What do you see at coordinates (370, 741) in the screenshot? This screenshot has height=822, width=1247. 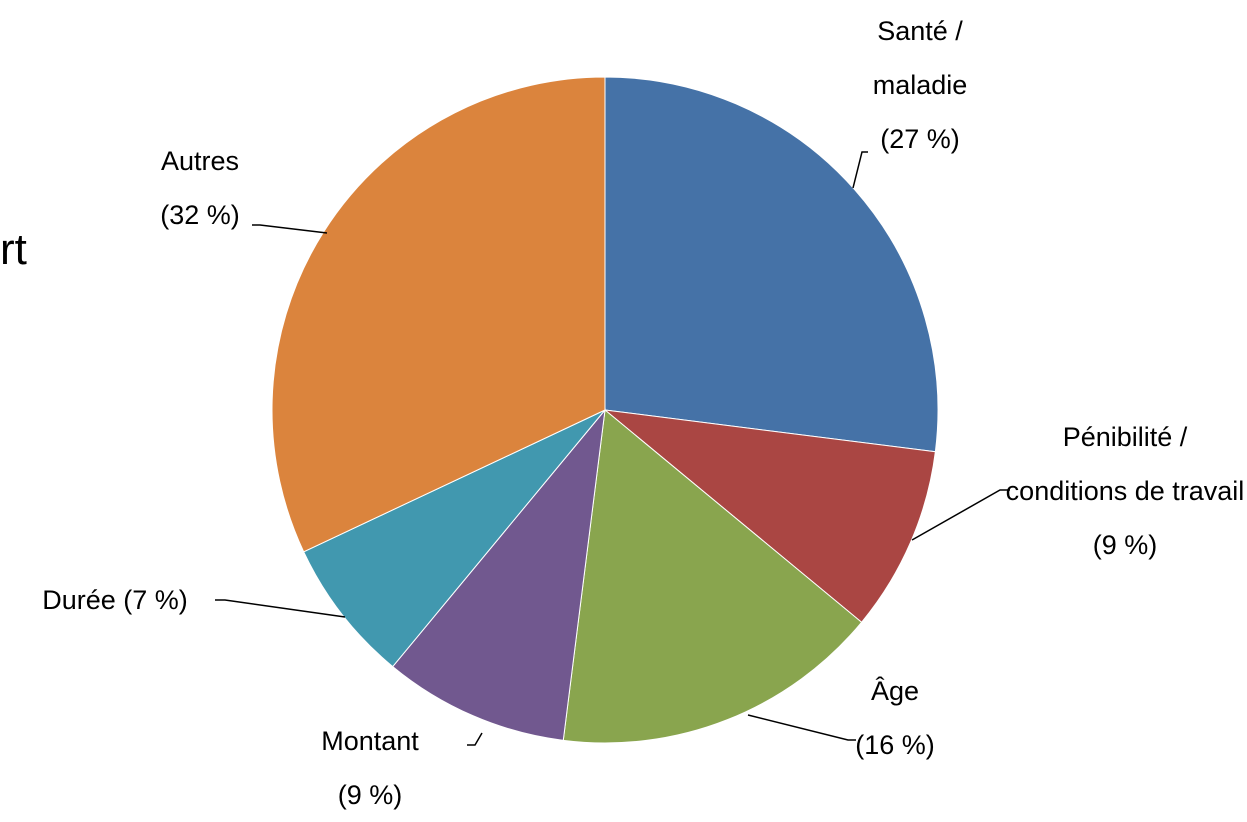 I see `category-label: Montant` at bounding box center [370, 741].